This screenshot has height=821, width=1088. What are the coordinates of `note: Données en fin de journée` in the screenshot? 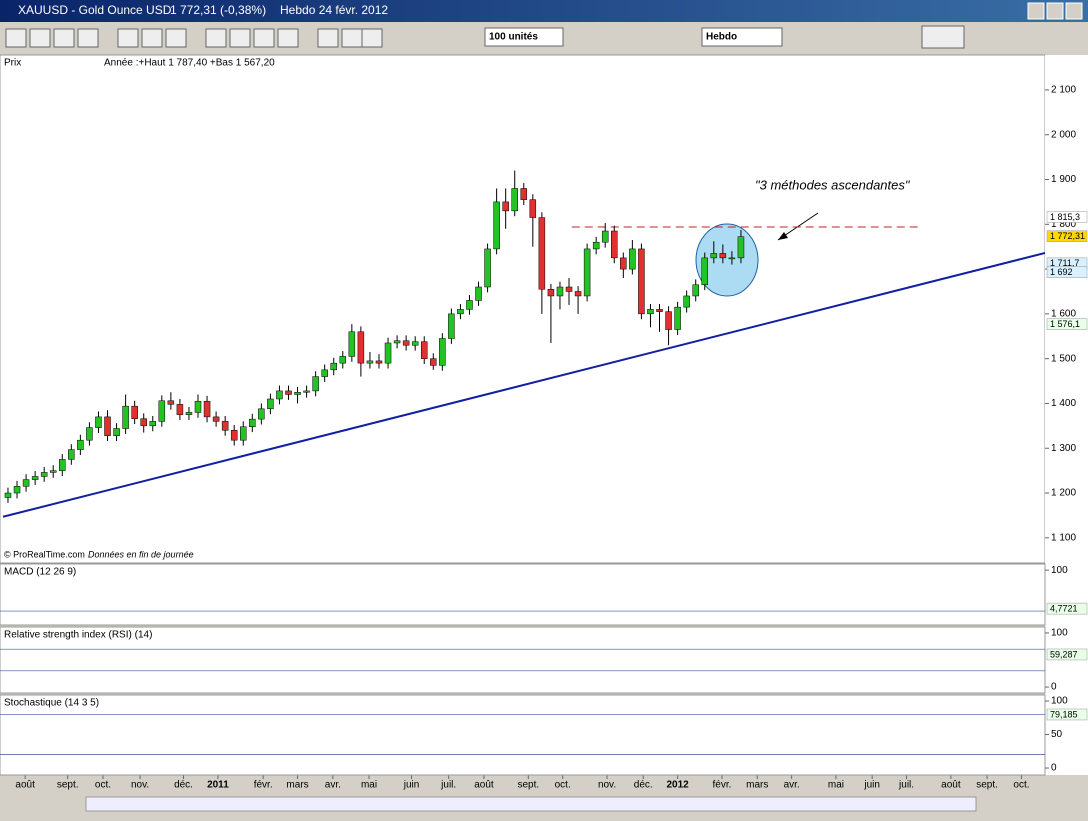 It's located at (141, 554).